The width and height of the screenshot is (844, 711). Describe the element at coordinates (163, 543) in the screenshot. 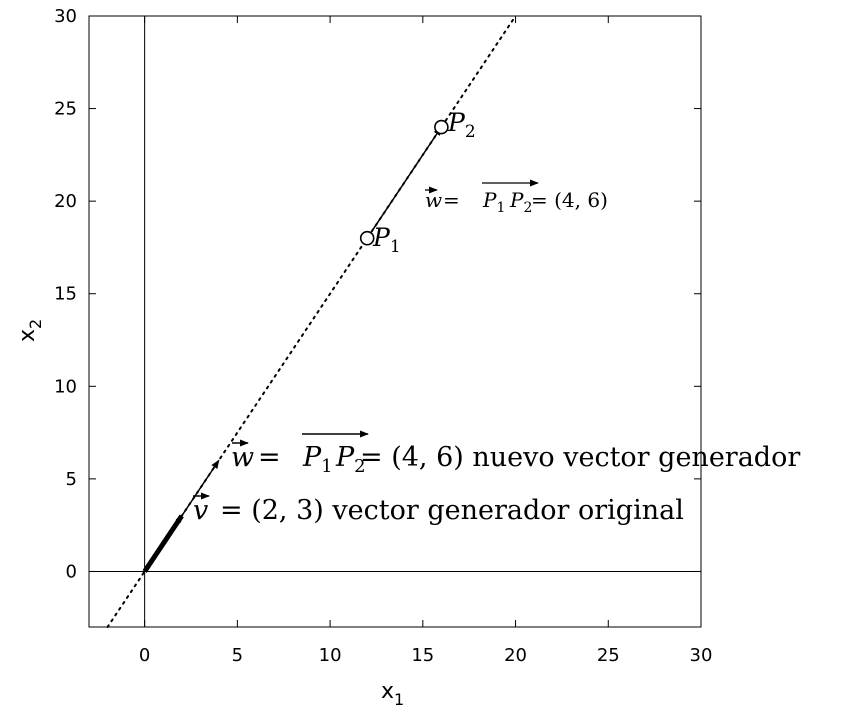

I see `vector-v-arrow` at that location.